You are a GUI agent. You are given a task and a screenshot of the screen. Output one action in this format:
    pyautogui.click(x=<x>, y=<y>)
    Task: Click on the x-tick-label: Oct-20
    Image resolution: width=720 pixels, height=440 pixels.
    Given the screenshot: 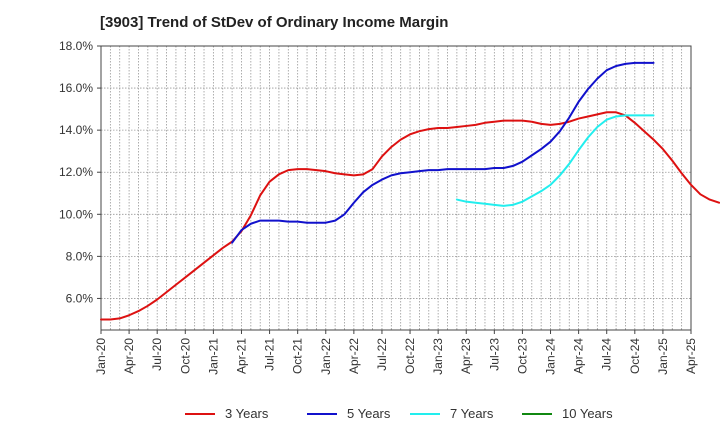 What is the action you would take?
    pyautogui.click(x=185, y=356)
    